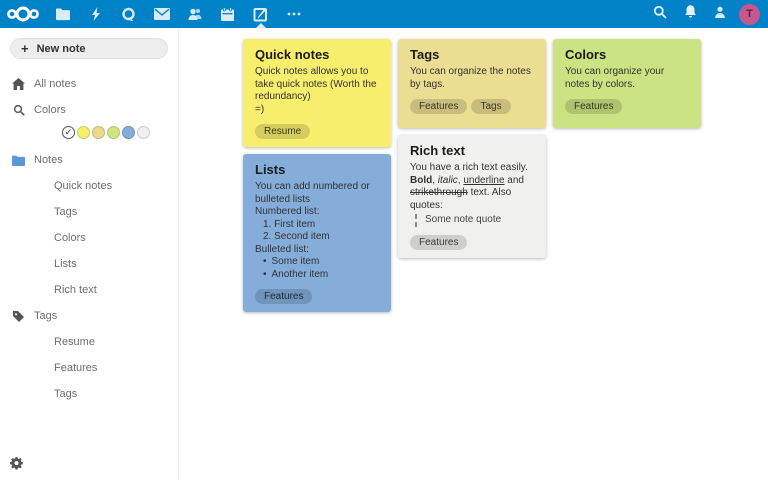  I want to click on top-bar: T, so click(384, 14).